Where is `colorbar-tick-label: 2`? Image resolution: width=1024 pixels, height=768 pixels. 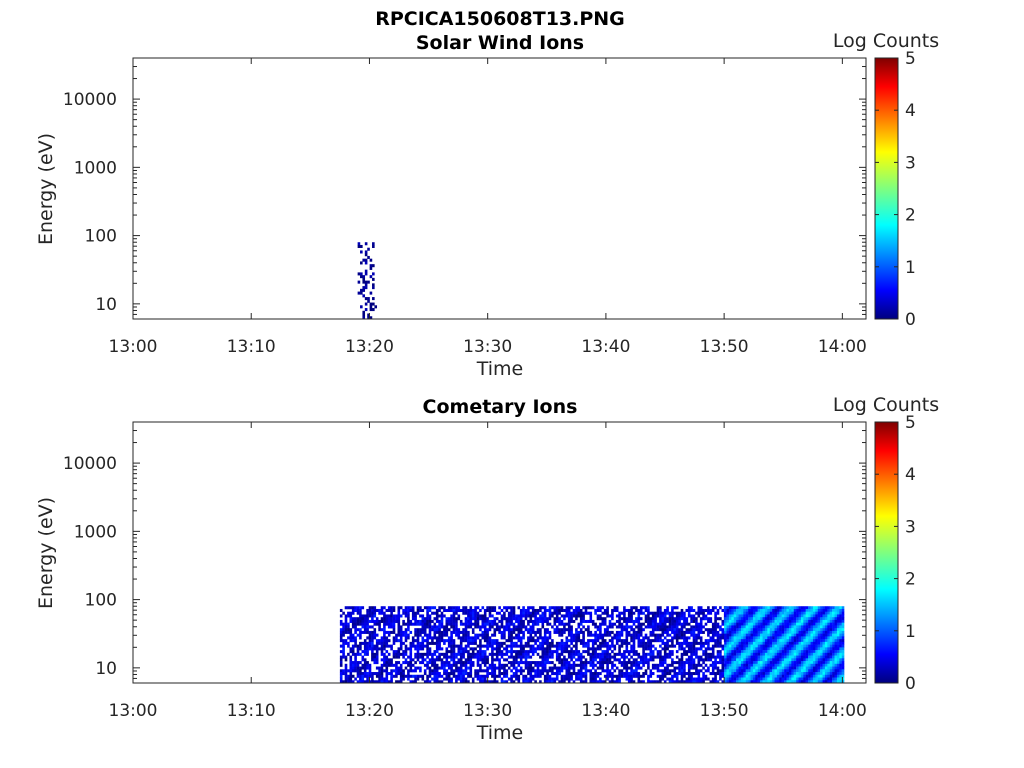
colorbar-tick-label: 2 is located at coordinates (910, 580).